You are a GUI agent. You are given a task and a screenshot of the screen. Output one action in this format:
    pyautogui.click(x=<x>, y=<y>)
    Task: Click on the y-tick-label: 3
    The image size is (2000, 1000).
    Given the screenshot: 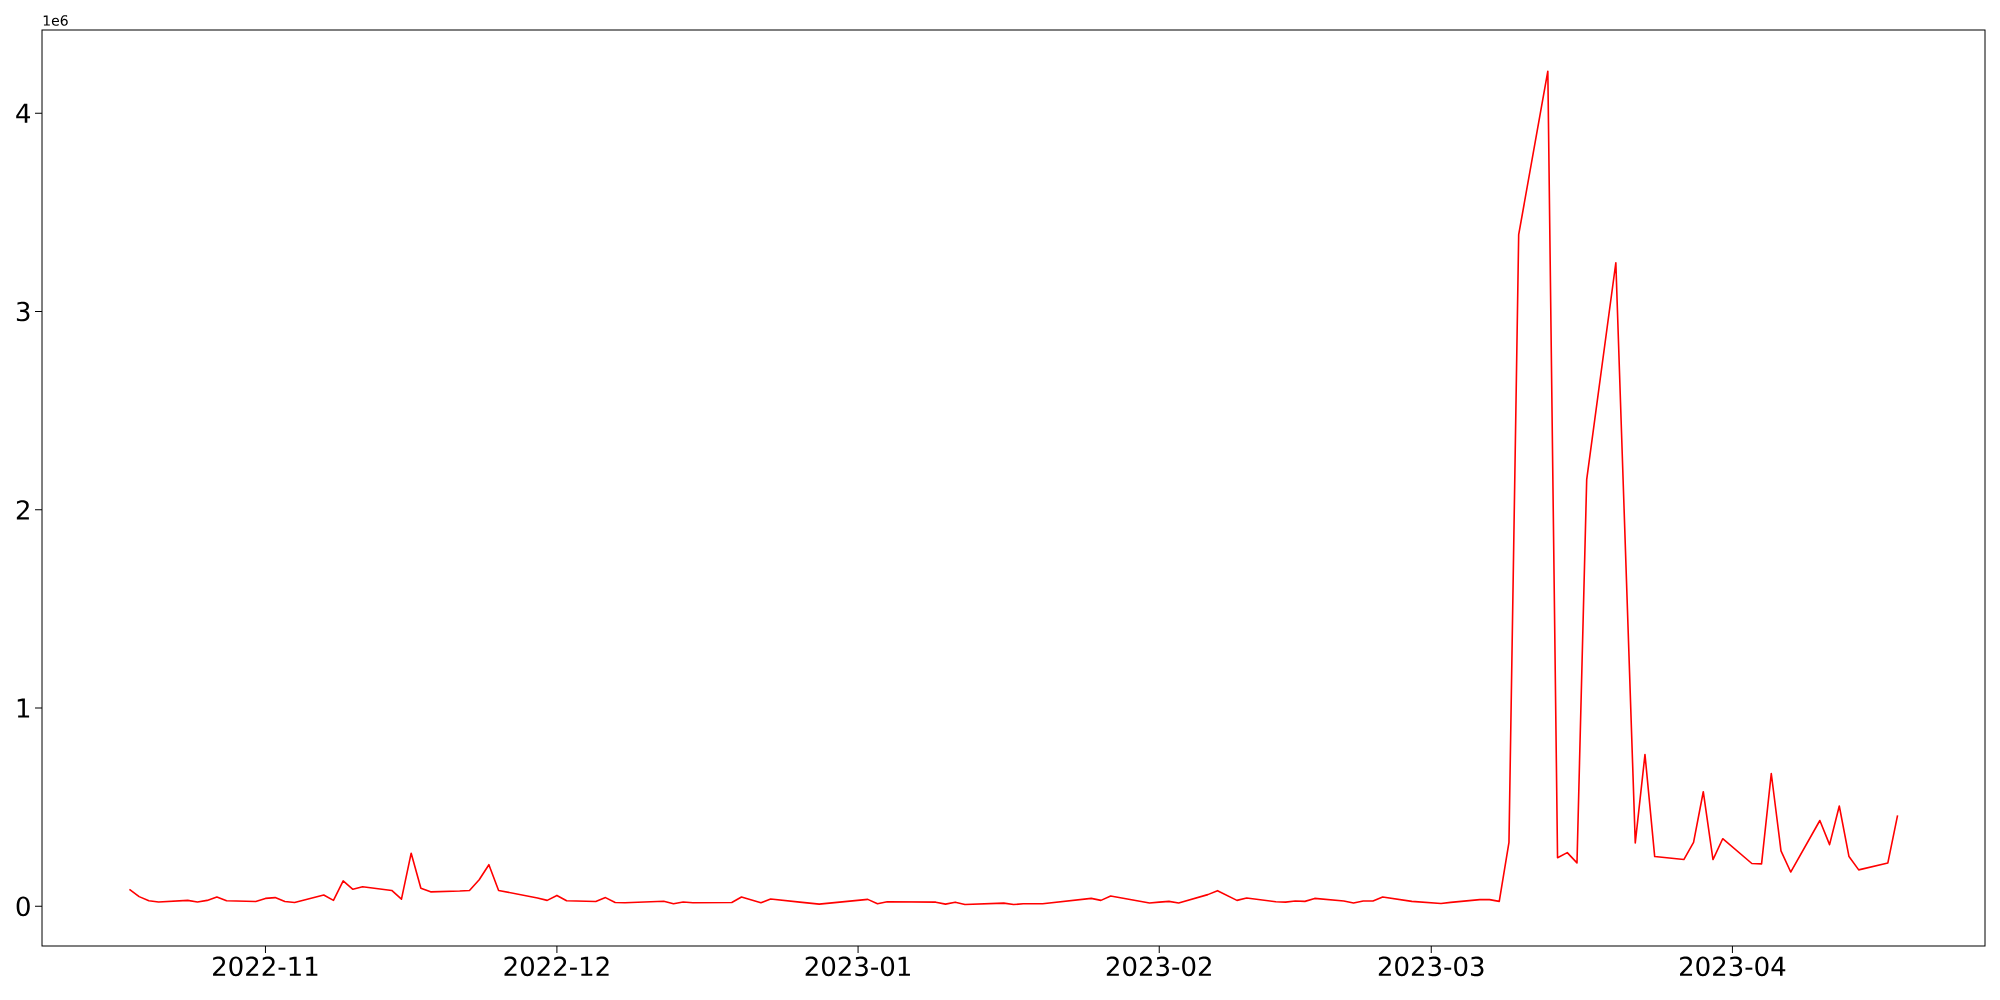 What is the action you would take?
    pyautogui.click(x=23, y=311)
    